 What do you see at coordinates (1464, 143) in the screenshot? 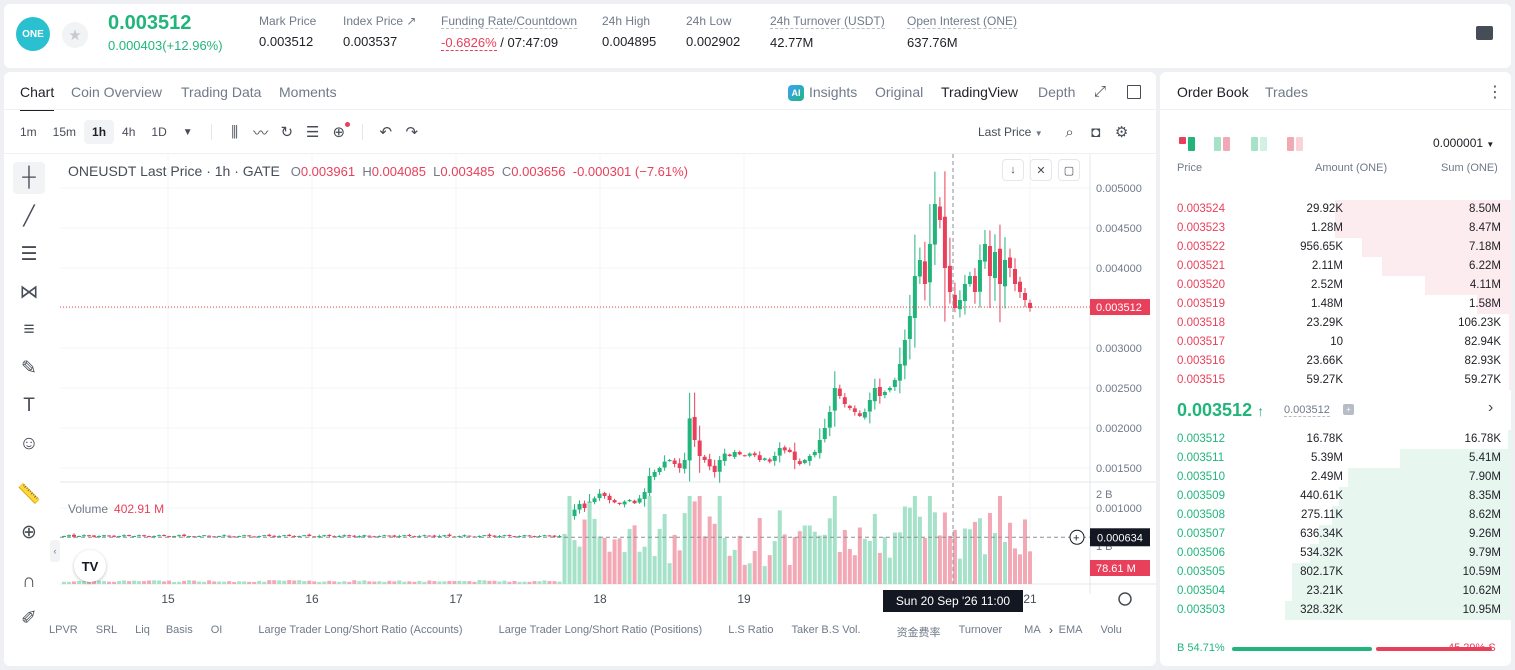
I see `precision-select: 0.000001 ▼` at bounding box center [1464, 143].